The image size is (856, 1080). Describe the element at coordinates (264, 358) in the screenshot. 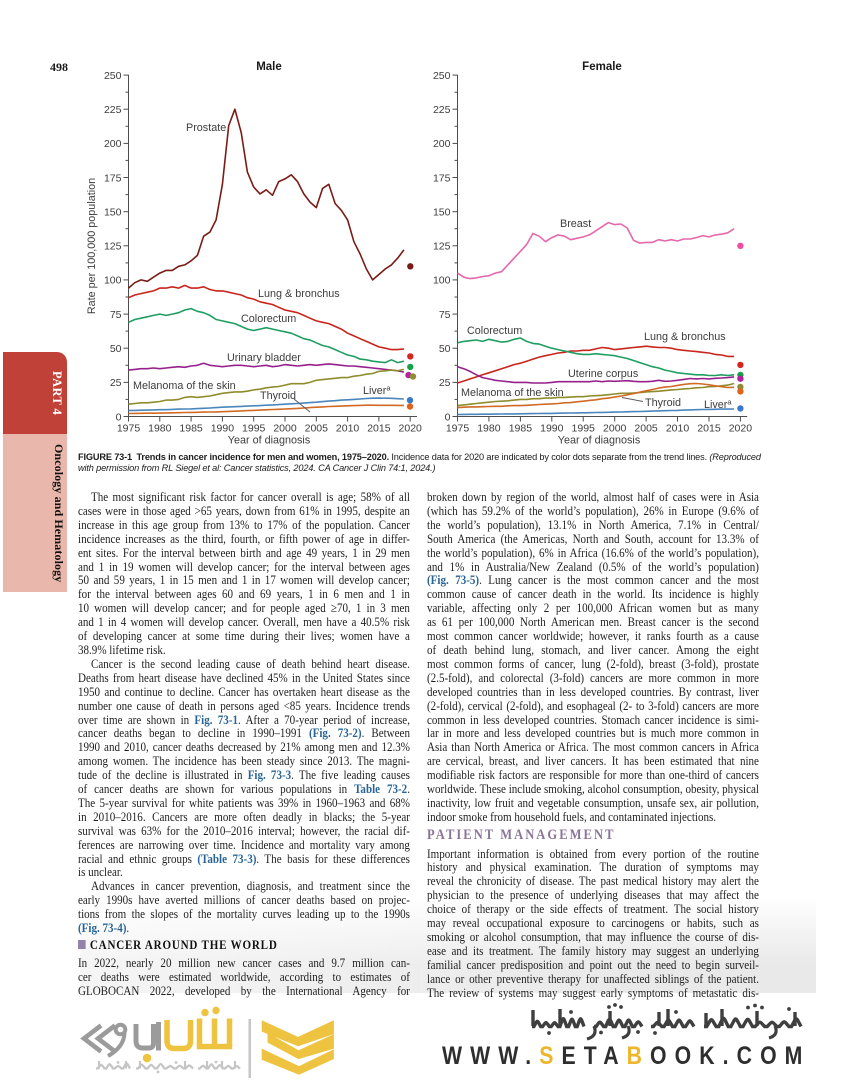

I see `svg-text: Urinary bladder` at that location.